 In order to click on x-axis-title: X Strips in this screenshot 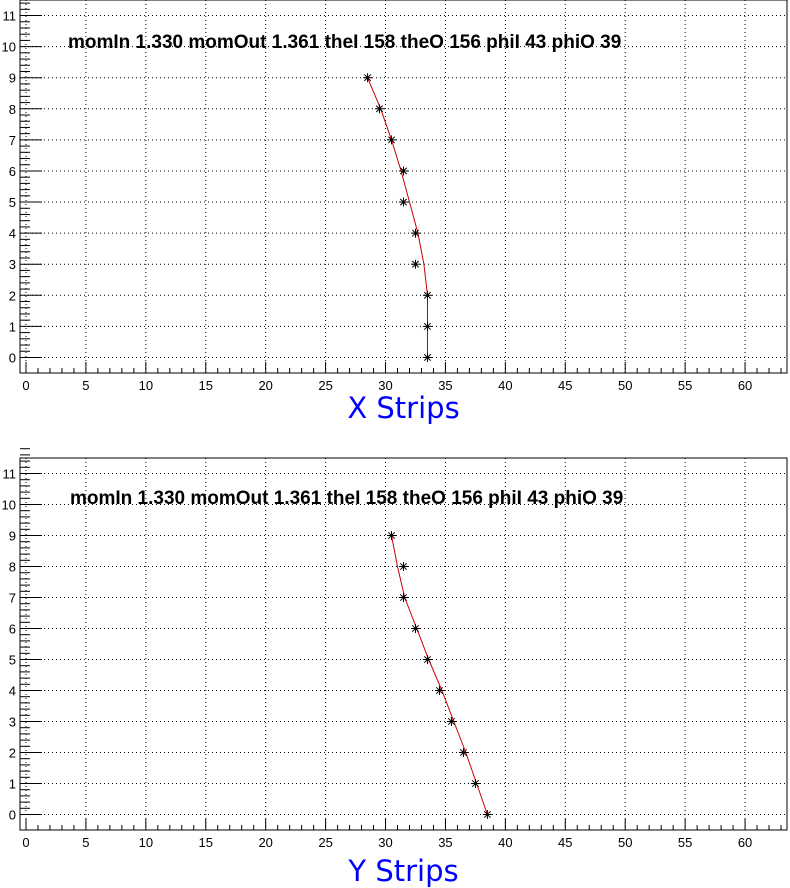, I will do `click(403, 408)`.